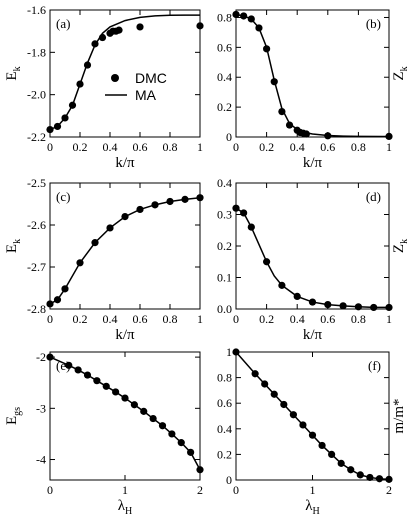 This screenshot has width=416, height=522. What do you see at coordinates (17, 411) in the screenshot?
I see `y-axis-label-sub: gs` at bounding box center [17, 411].